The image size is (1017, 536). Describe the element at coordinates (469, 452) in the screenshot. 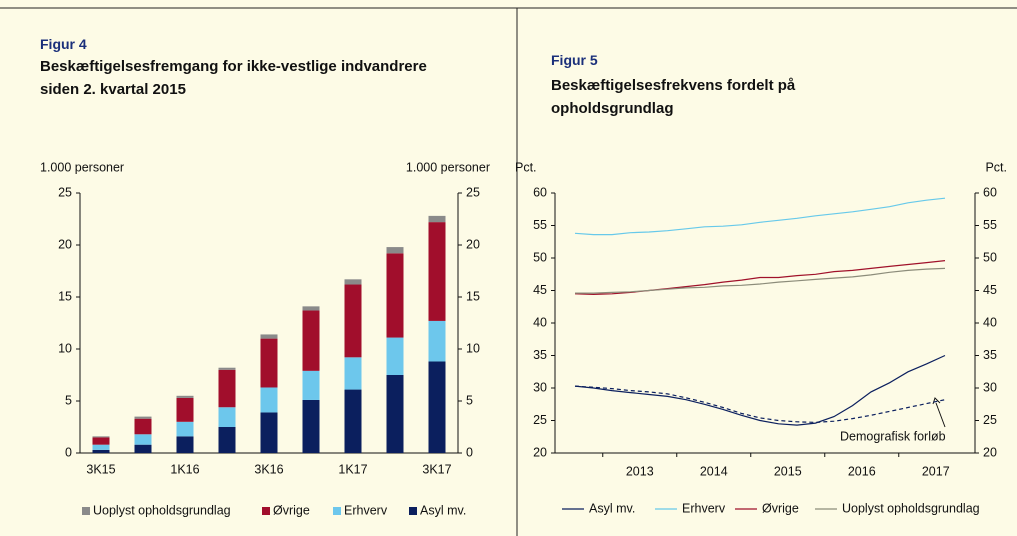

I see `y2-tick-label: 0` at that location.